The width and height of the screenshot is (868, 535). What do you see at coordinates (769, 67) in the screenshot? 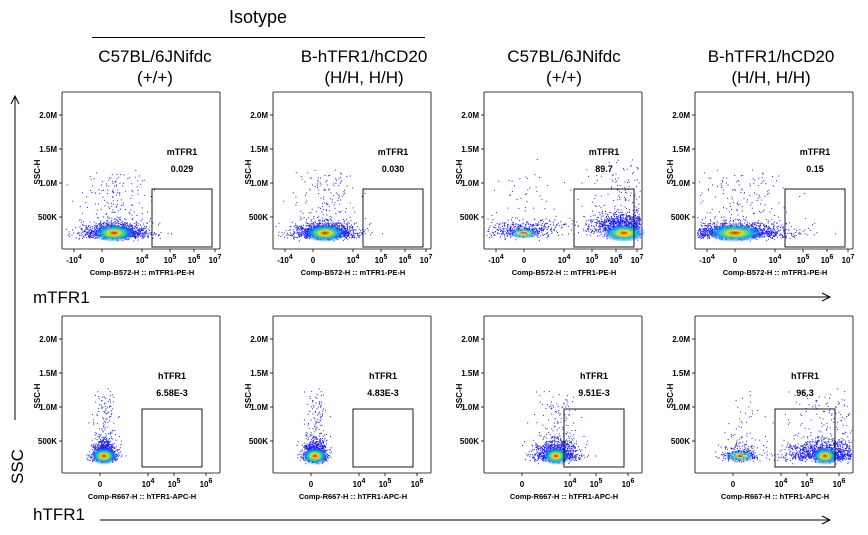
I see `column-header-4: B-hTFR1/hCD20 (H/H, H/H)` at bounding box center [769, 67].